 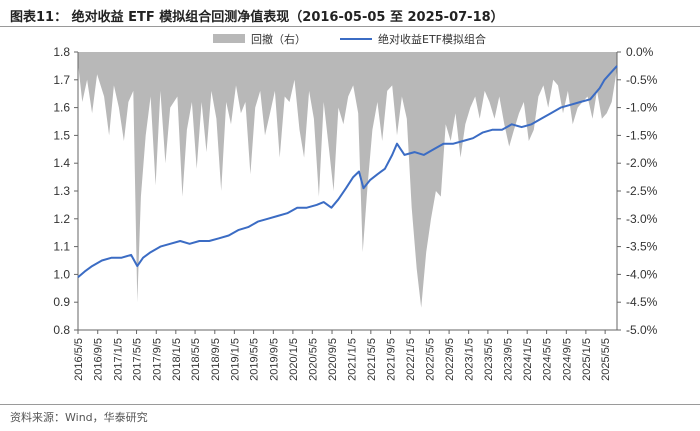 What do you see at coordinates (432, 39) in the screenshot?
I see `legend-label-nav: 绝对收益ETF模拟组合` at bounding box center [432, 39].